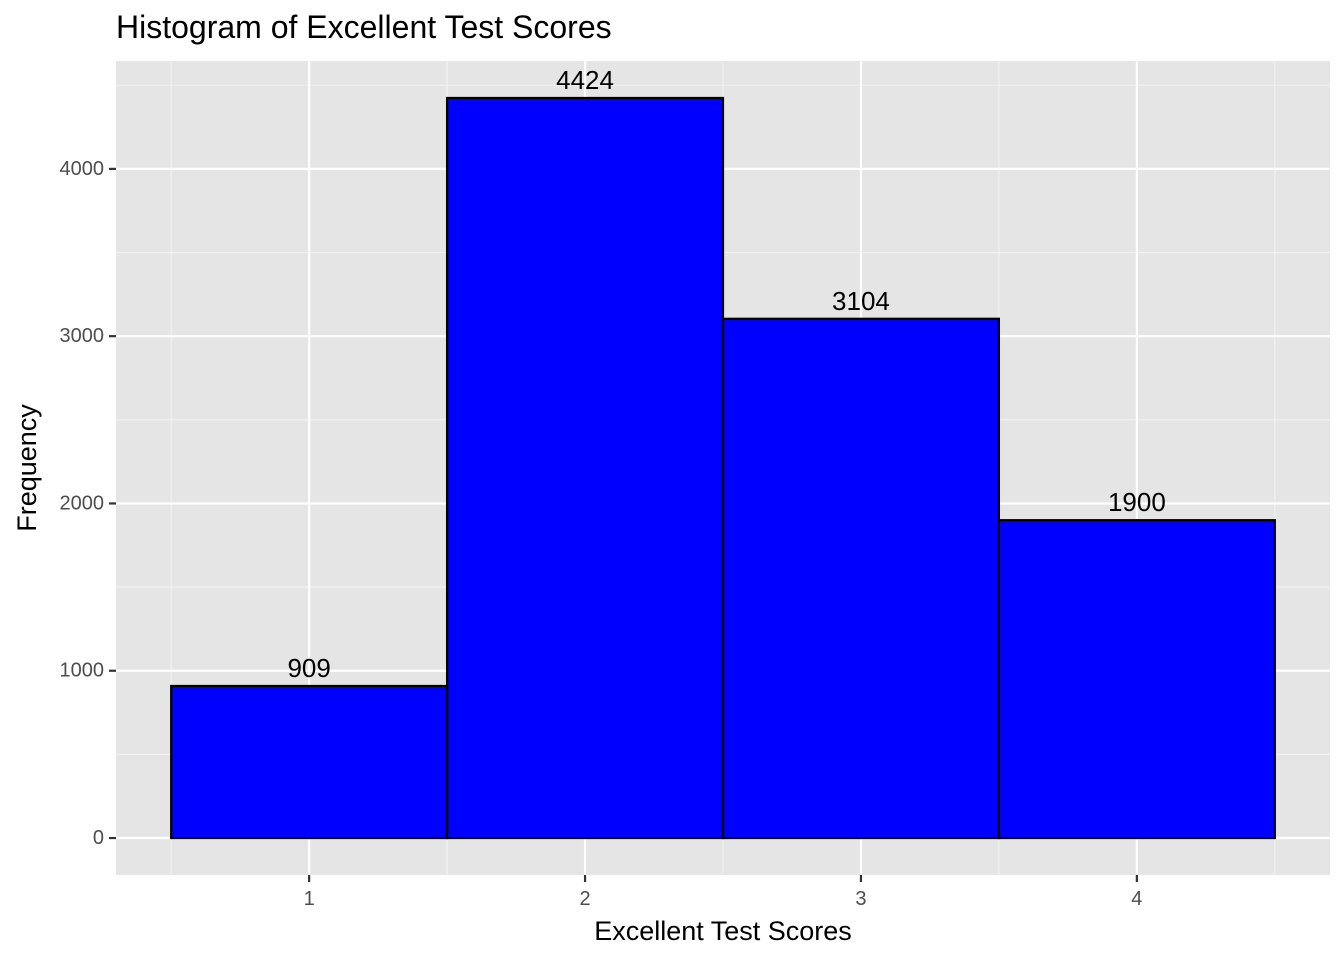 Image resolution: width=1344 pixels, height=965 pixels. I want to click on bar-value-label: 1900, so click(1137, 502).